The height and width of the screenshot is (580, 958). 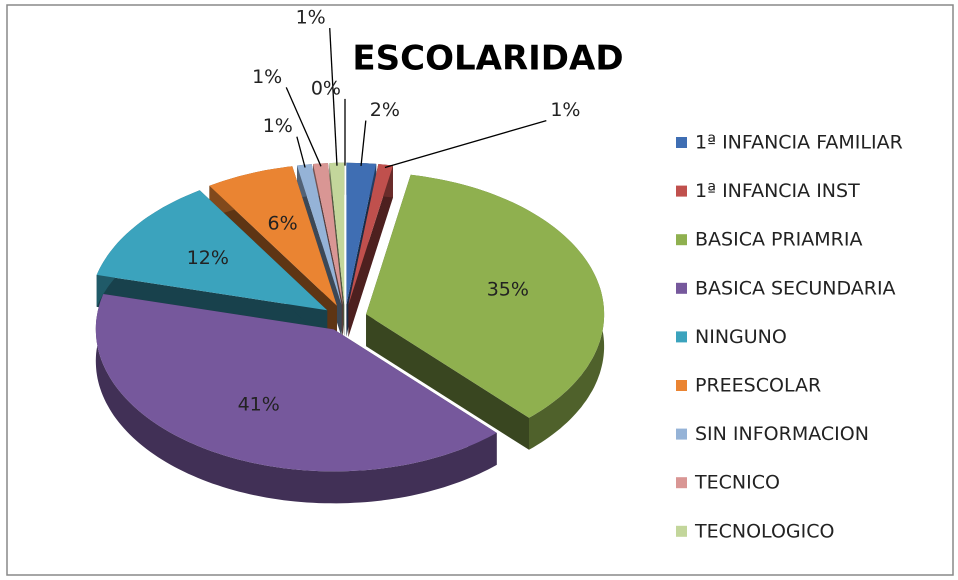 What do you see at coordinates (283, 223) in the screenshot?
I see `data-label: 6%` at bounding box center [283, 223].